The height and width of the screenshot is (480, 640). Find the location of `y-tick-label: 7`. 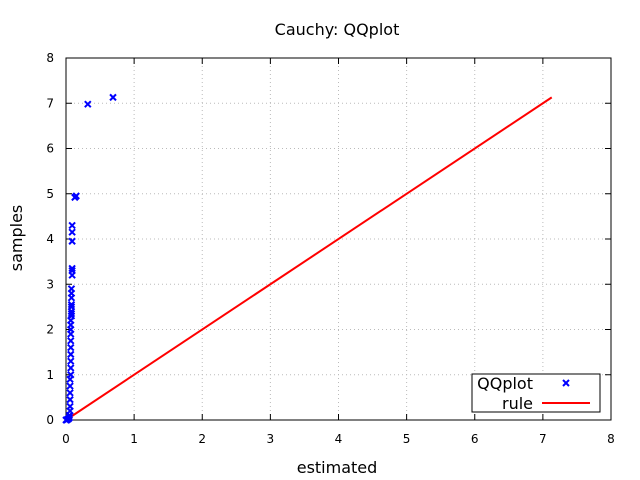

y-tick-label: 7 is located at coordinates (50, 103).